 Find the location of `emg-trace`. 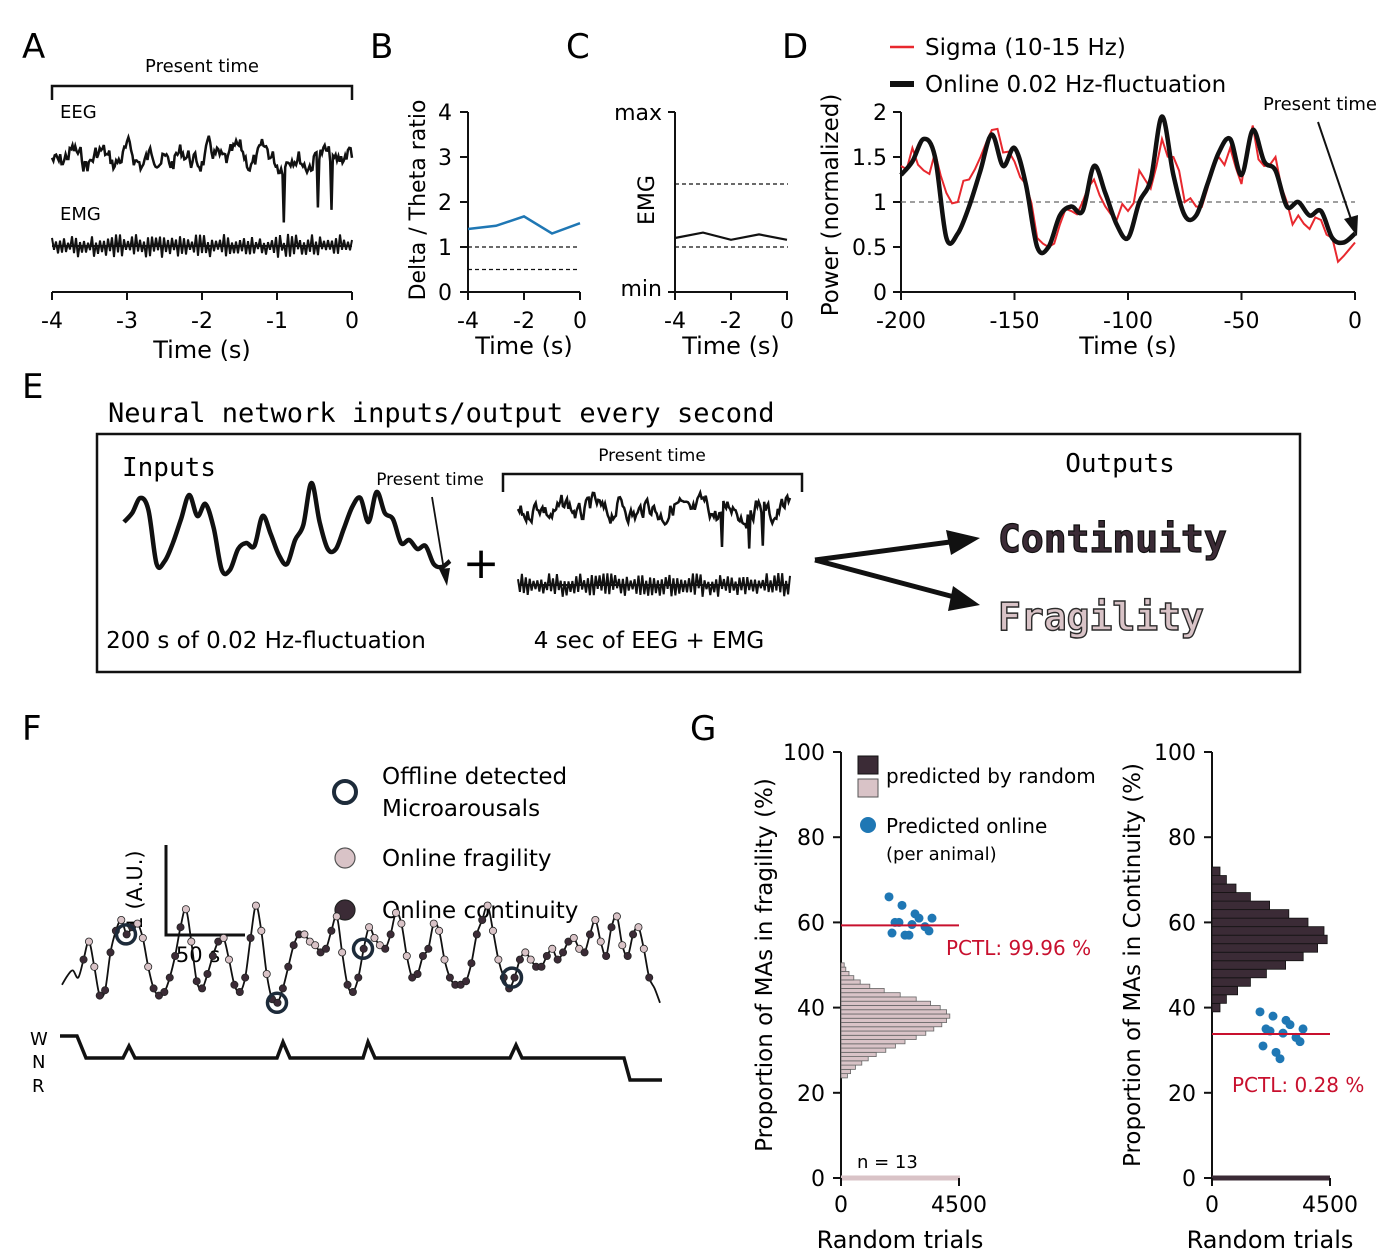

emg-trace is located at coordinates (202, 245).